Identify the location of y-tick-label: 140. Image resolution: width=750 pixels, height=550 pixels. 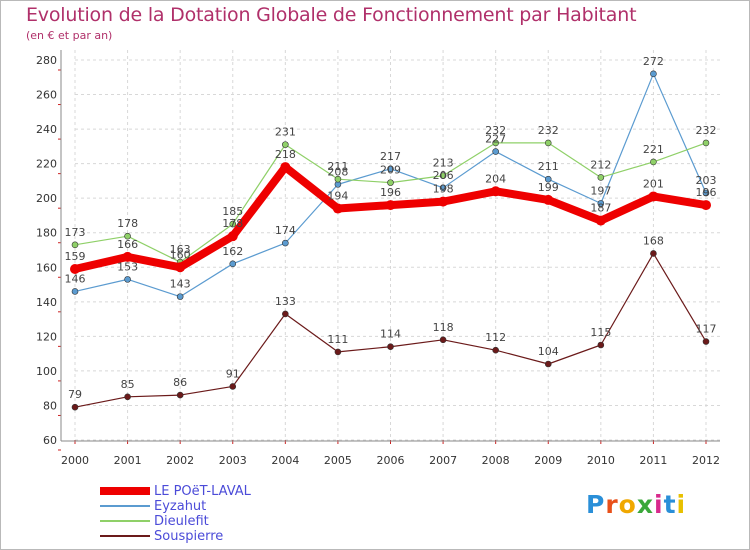
(46, 302).